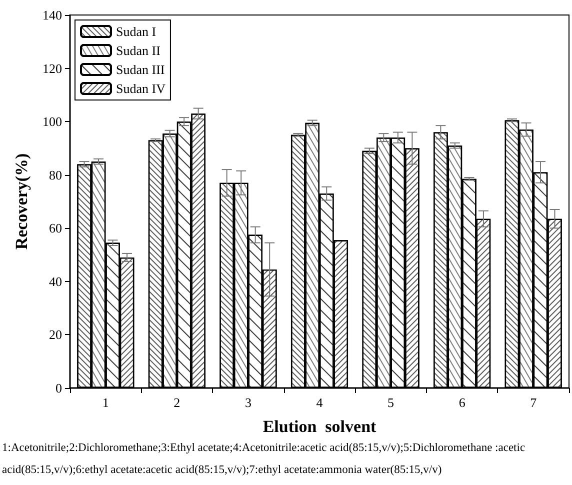 The width and height of the screenshot is (572, 485). I want to click on y-tick-label: 140, so click(52, 15).